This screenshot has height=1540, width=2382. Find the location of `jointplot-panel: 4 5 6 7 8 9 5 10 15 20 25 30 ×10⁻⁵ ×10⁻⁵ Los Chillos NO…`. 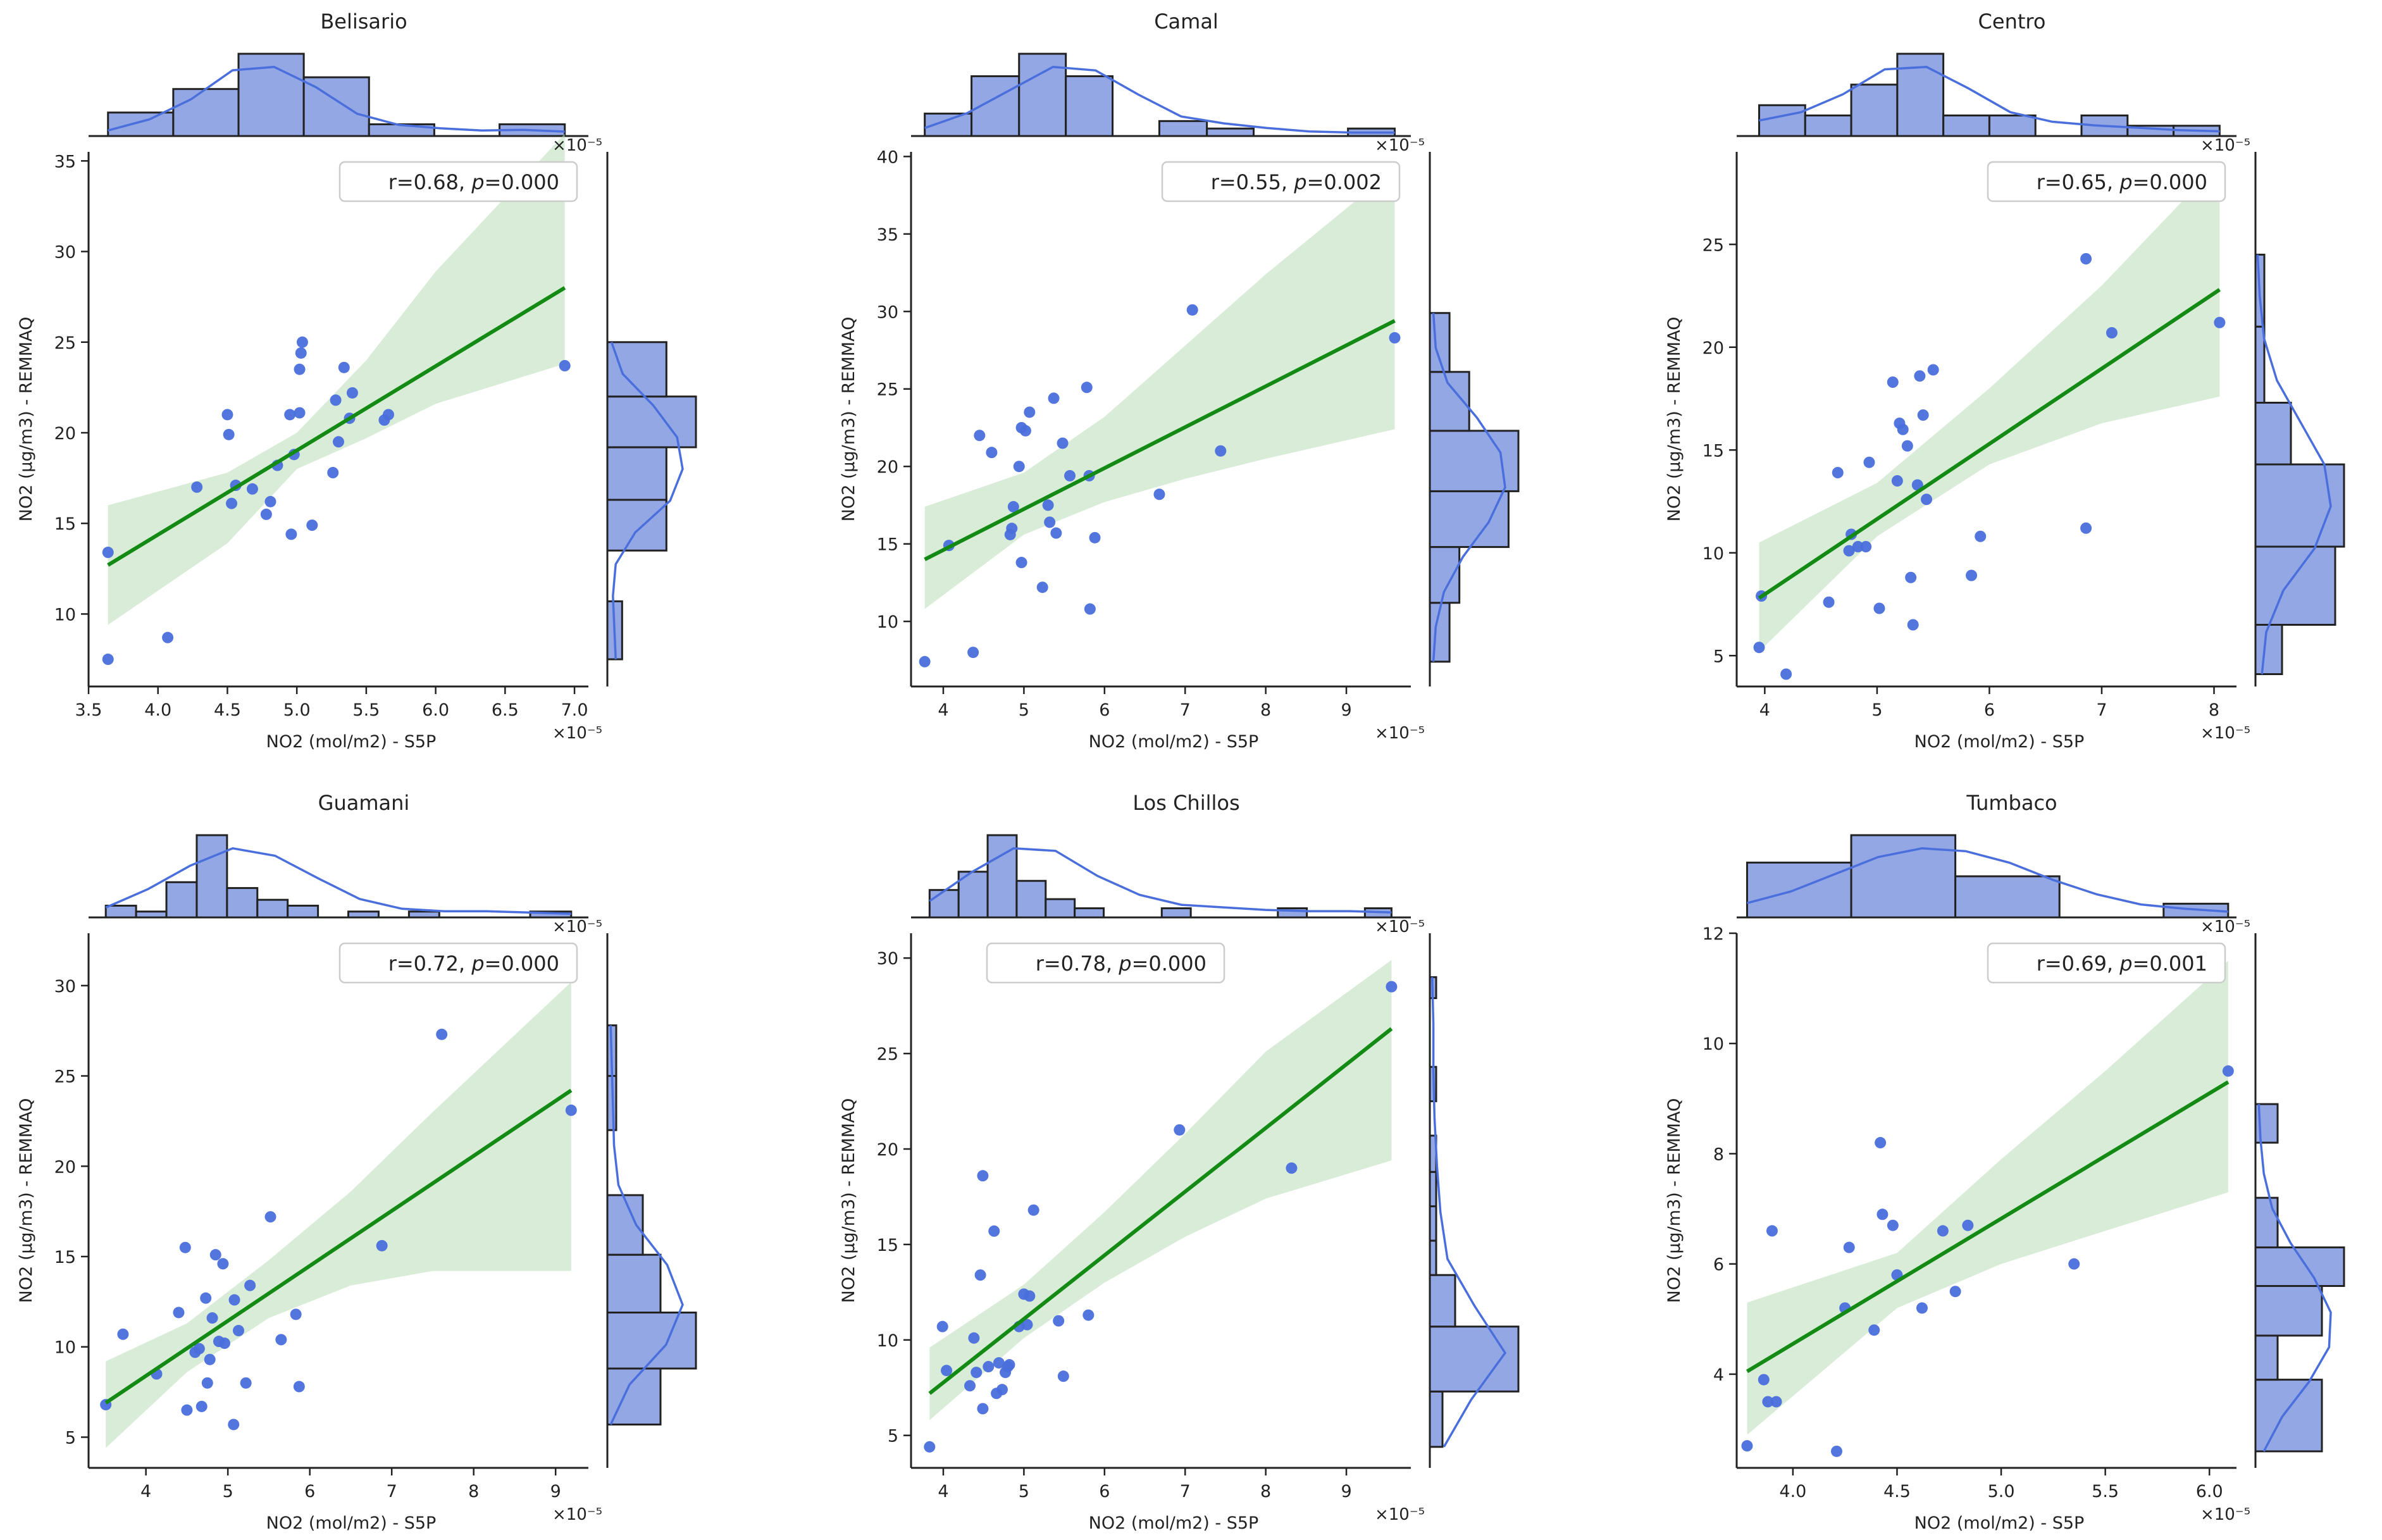

jointplot-panel: 4 5 6 7 8 9 5 10 15 20 25 30 ×10⁻⁵ ×10⁻⁵ Los Chillos NO… is located at coordinates (1179, 1162).